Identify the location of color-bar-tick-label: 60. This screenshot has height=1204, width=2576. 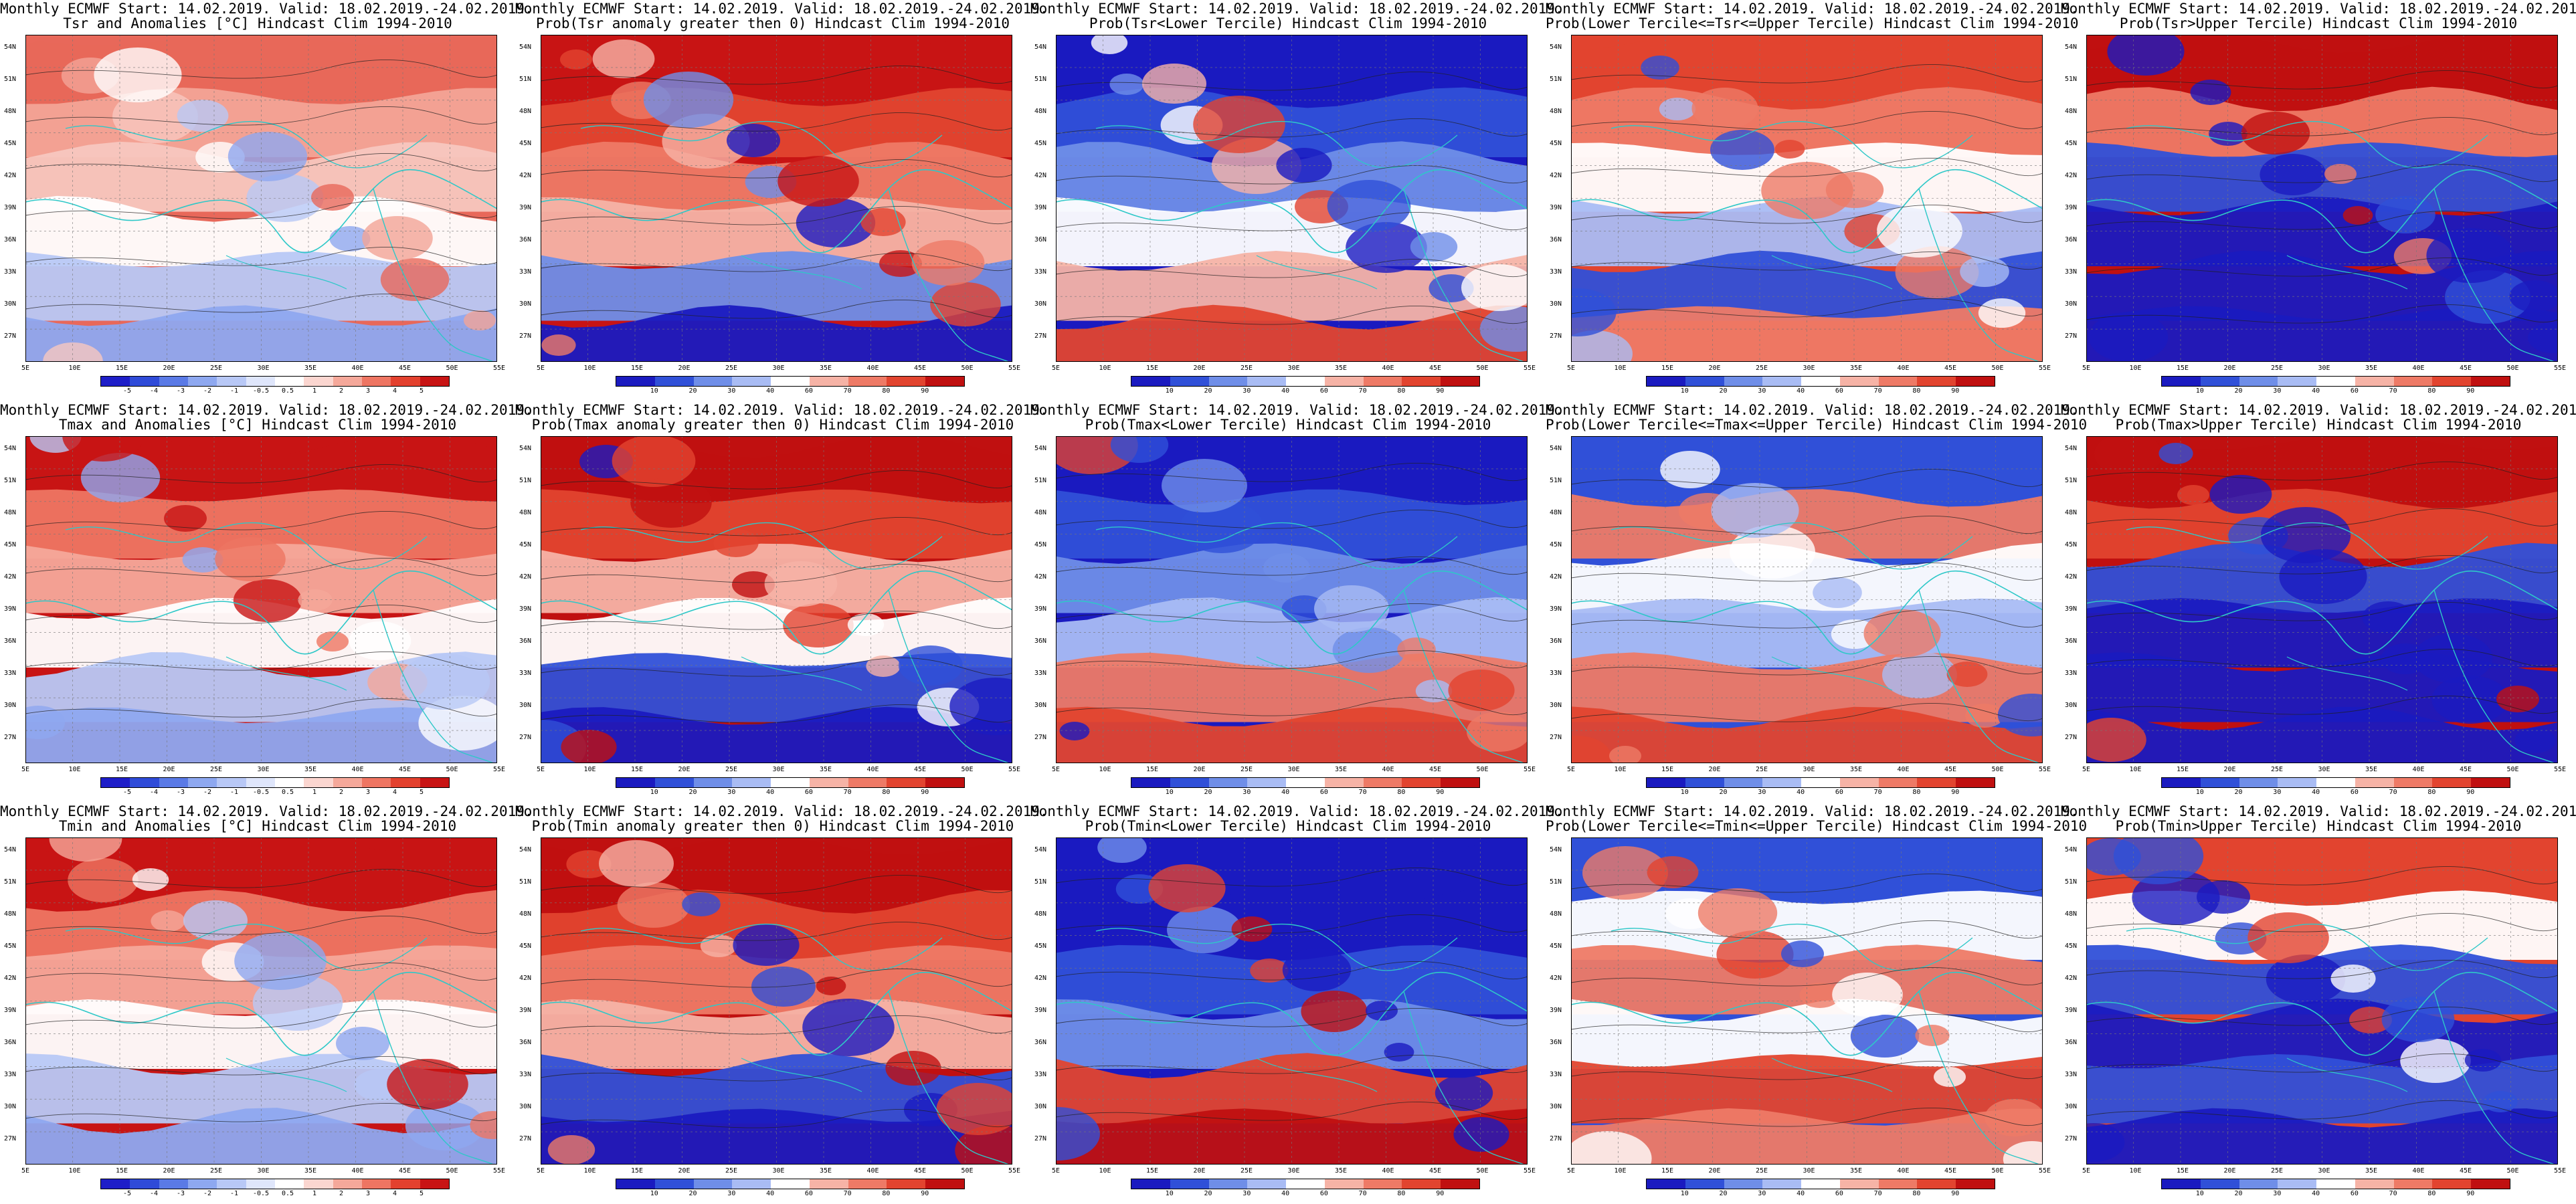
(1323, 792).